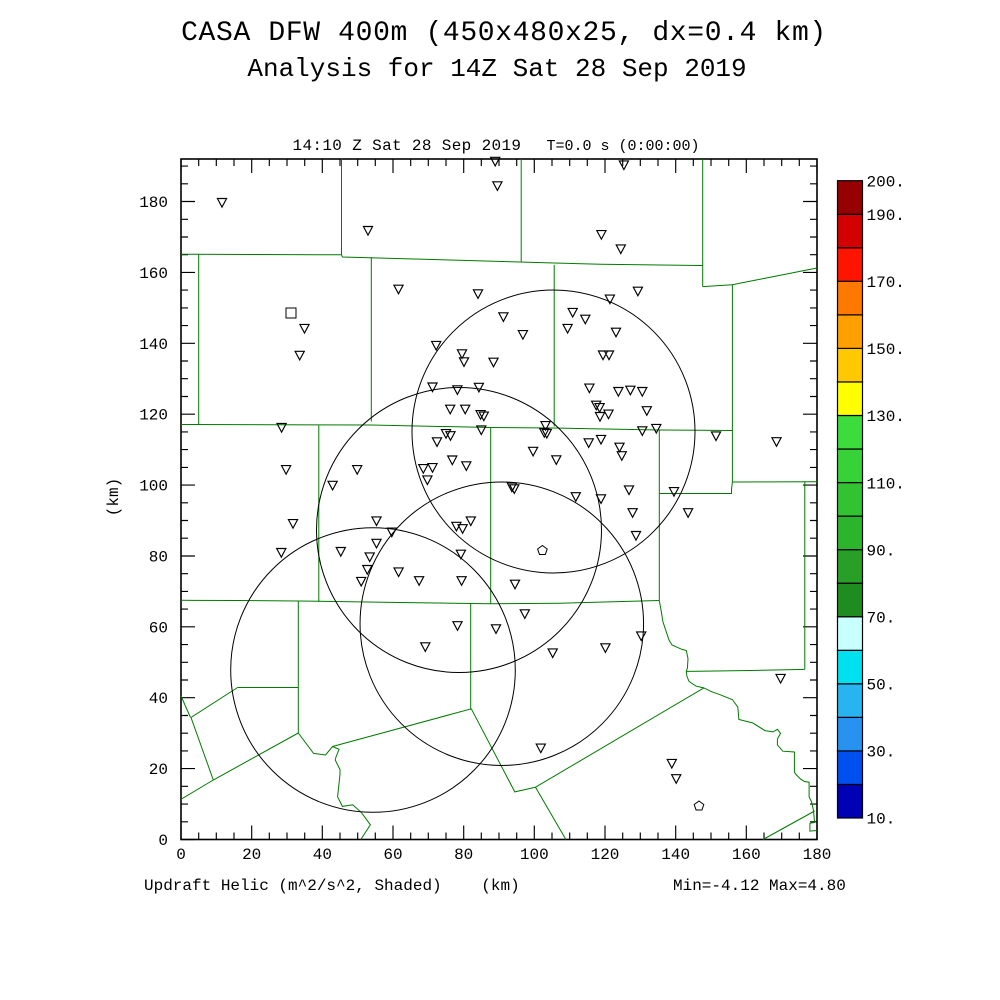 This screenshot has width=1000, height=1000. I want to click on svg-text: 150., so click(886, 350).